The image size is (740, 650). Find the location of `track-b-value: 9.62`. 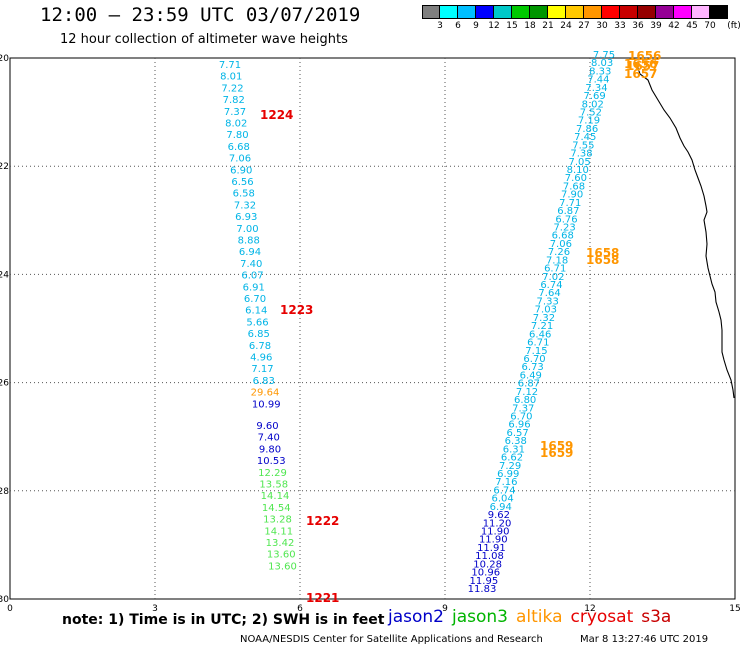

track-b-value: 9.62 is located at coordinates (499, 515).